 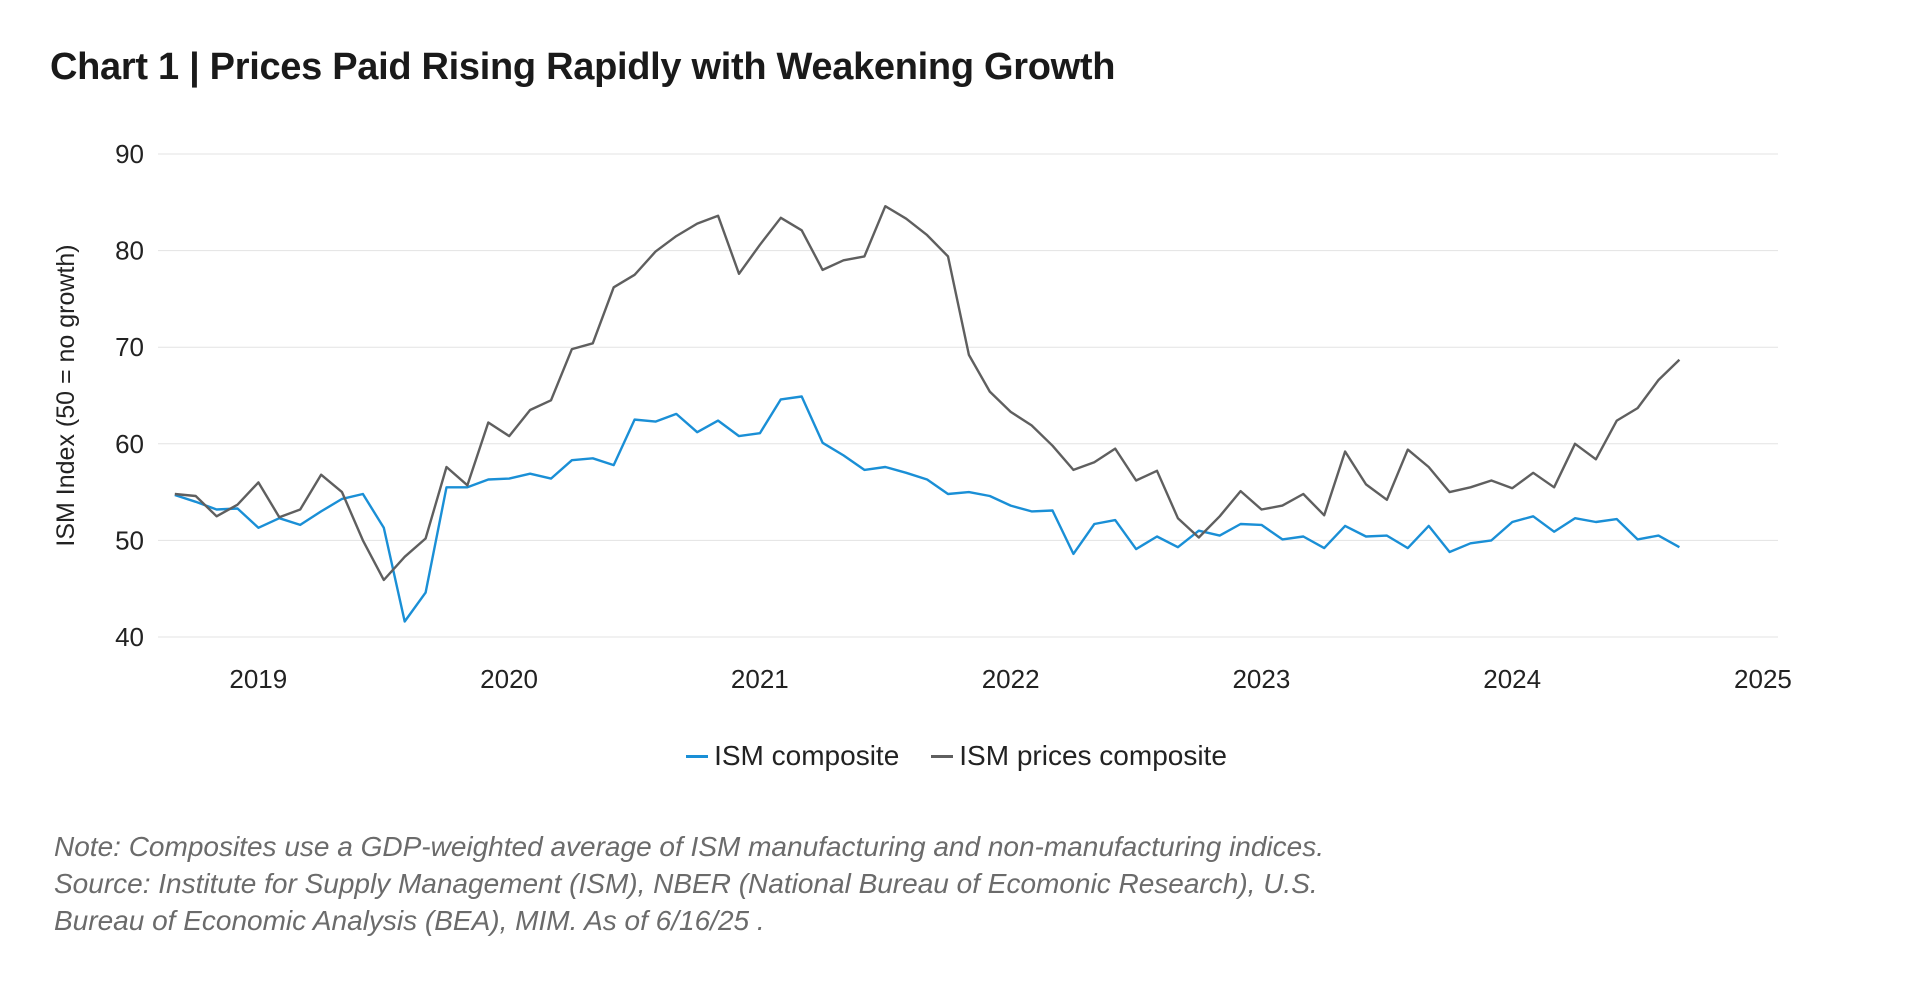 I want to click on y-tick-label-90: 90, so click(x=129, y=154).